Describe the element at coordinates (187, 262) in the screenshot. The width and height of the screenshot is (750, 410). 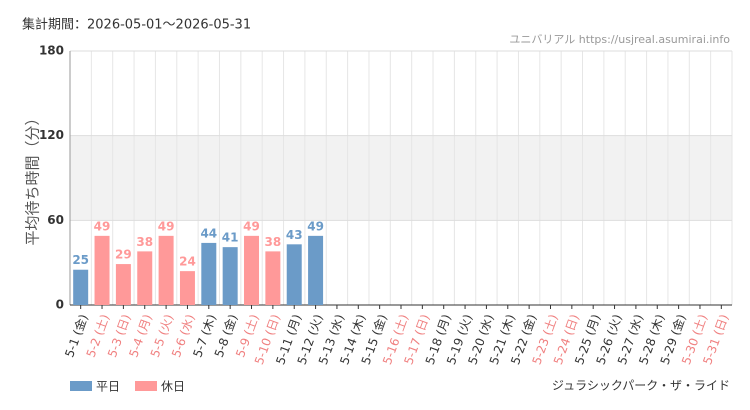
I see `value-label: 24` at that location.